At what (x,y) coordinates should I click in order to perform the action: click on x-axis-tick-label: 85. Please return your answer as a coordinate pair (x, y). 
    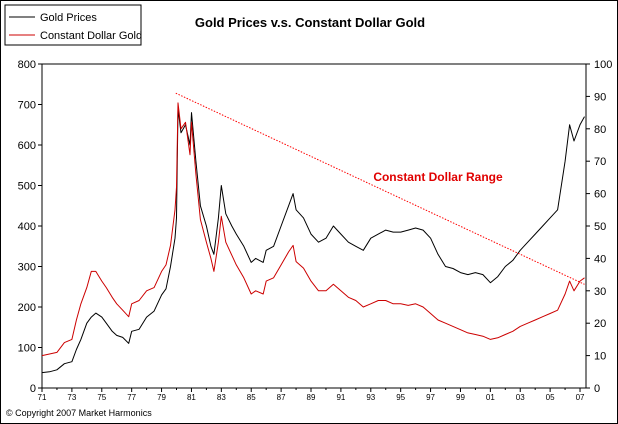
    Looking at the image, I should click on (251, 397).